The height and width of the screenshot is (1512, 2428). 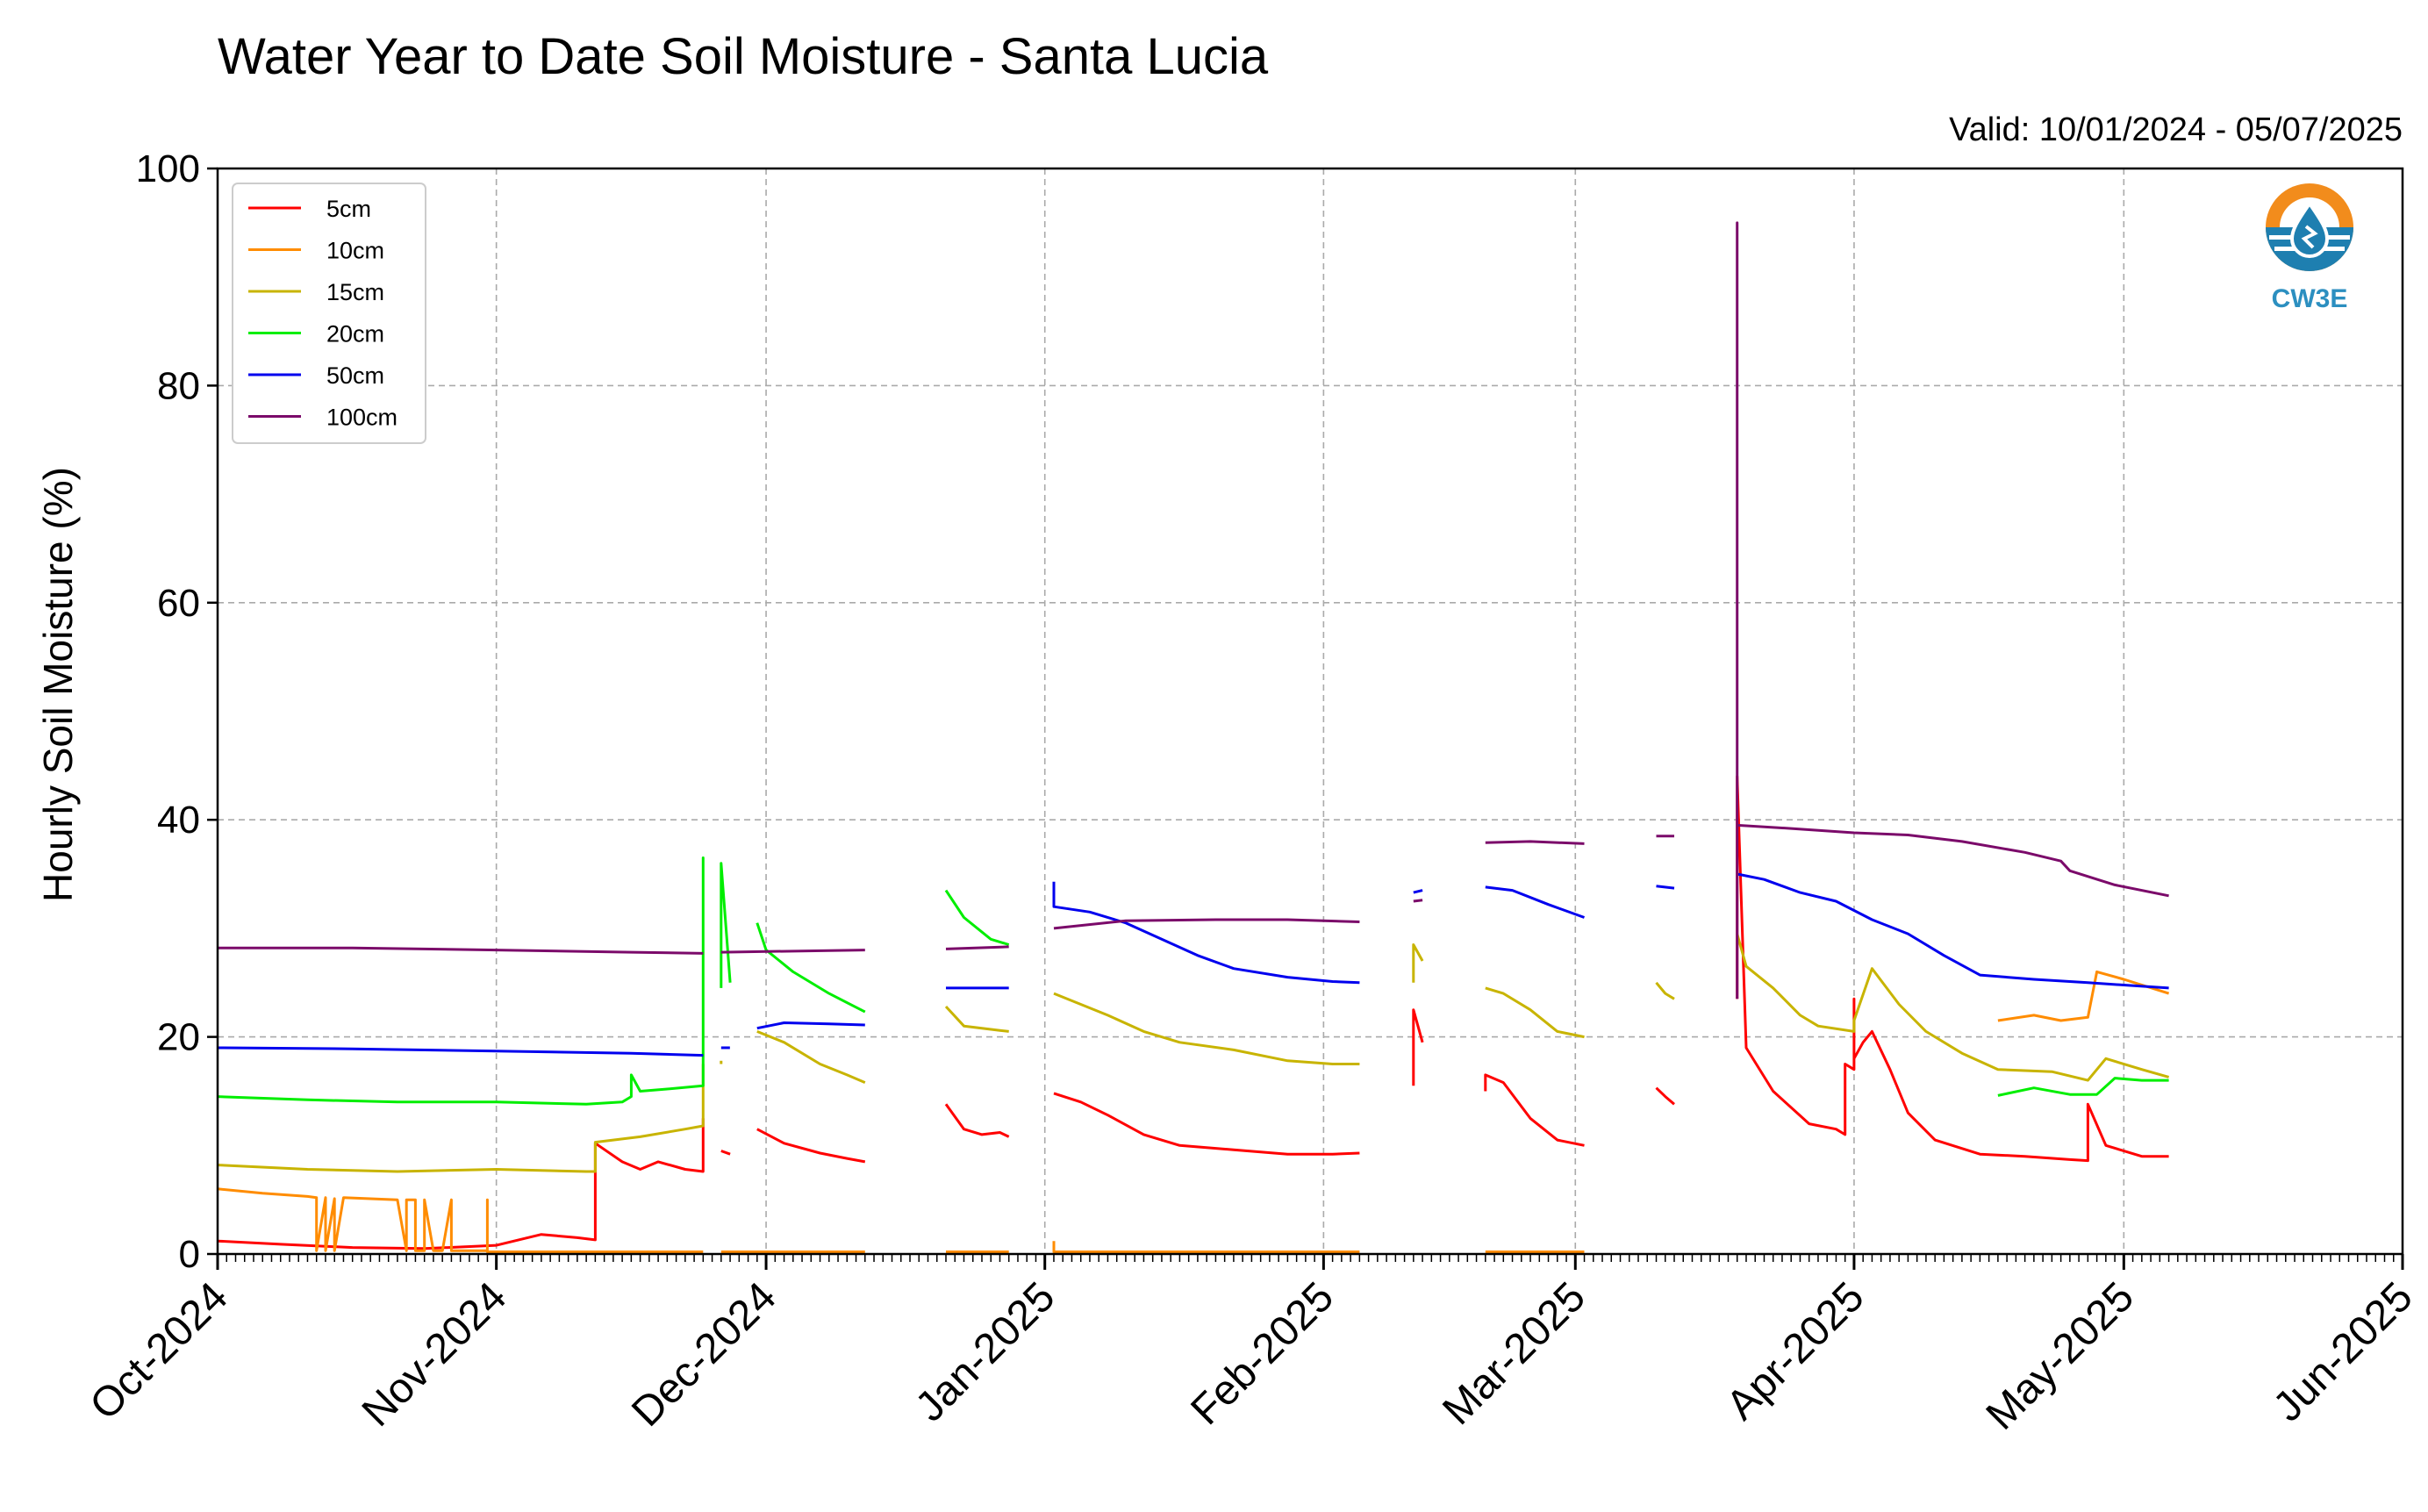 What do you see at coordinates (2176, 129) in the screenshot?
I see `valid-range: Valid: 10/01/2024 - 05/07/2025` at bounding box center [2176, 129].